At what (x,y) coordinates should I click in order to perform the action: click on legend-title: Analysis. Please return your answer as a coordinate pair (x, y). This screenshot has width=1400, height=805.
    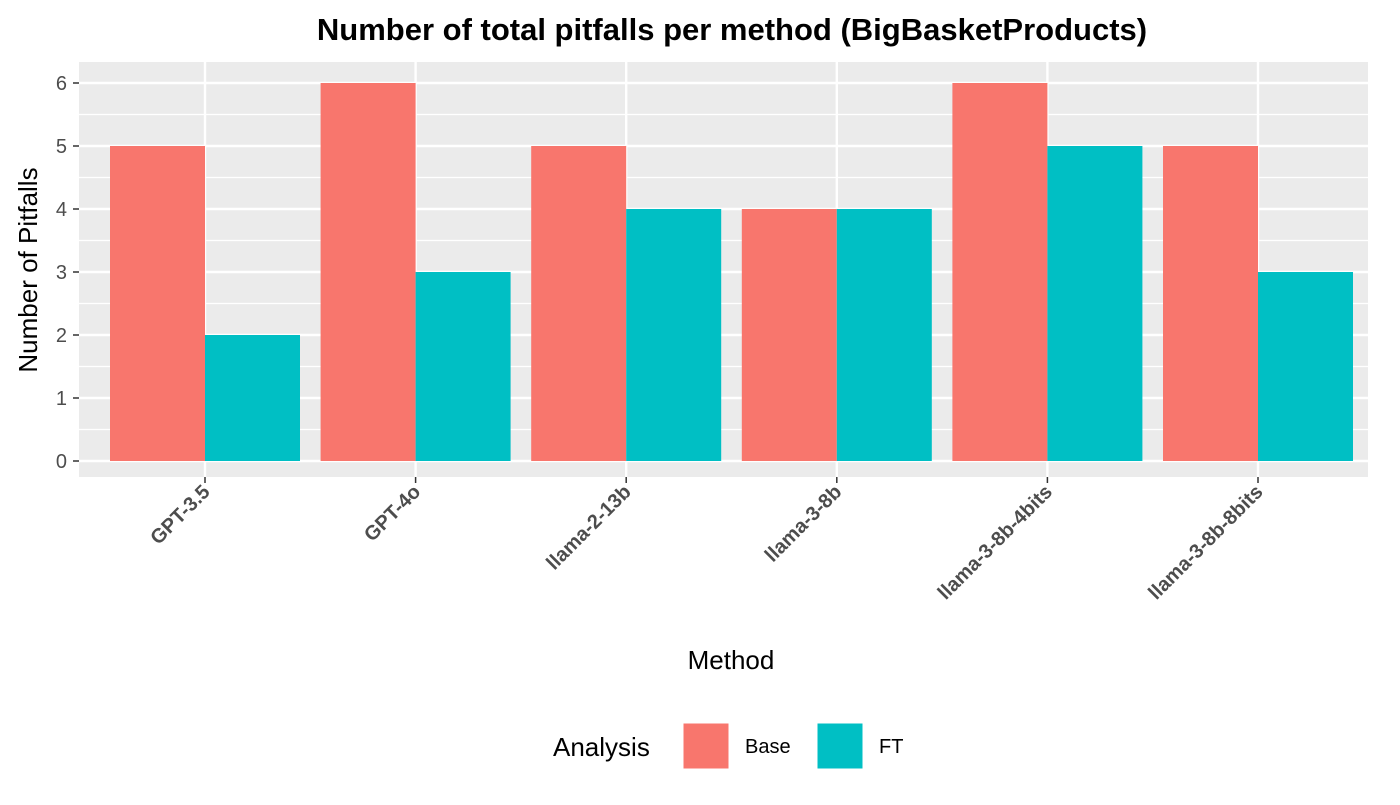
    Looking at the image, I should click on (601, 747).